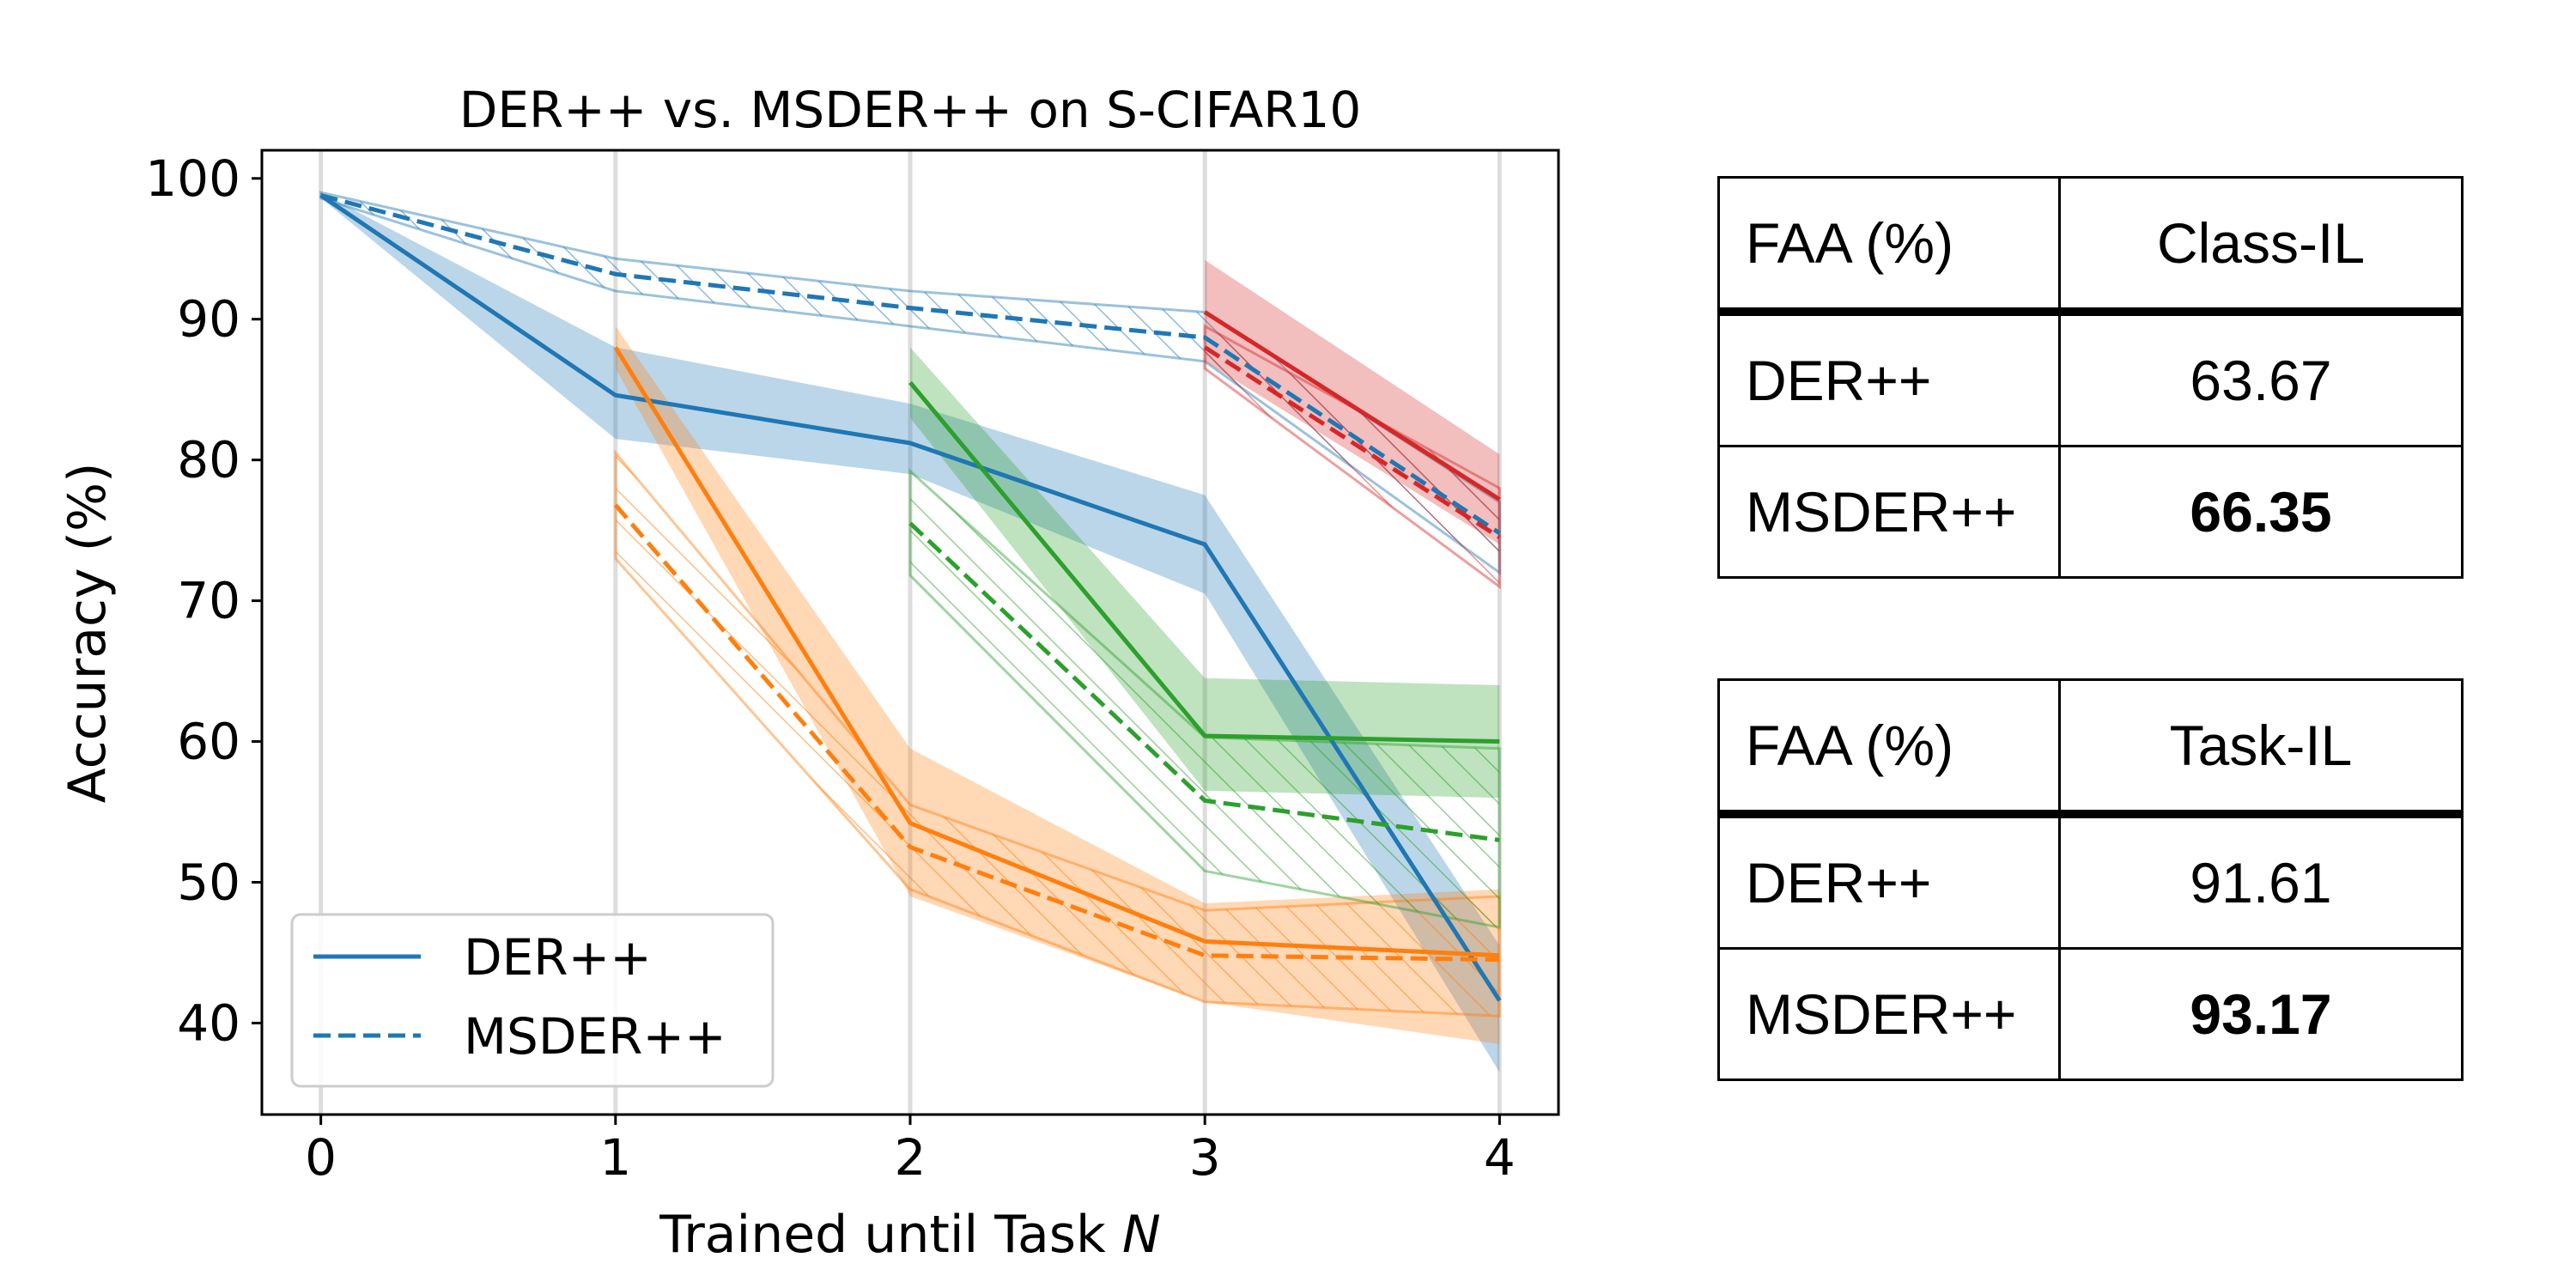  I want to click on line-task-4-msderpp, so click(1352, 442).